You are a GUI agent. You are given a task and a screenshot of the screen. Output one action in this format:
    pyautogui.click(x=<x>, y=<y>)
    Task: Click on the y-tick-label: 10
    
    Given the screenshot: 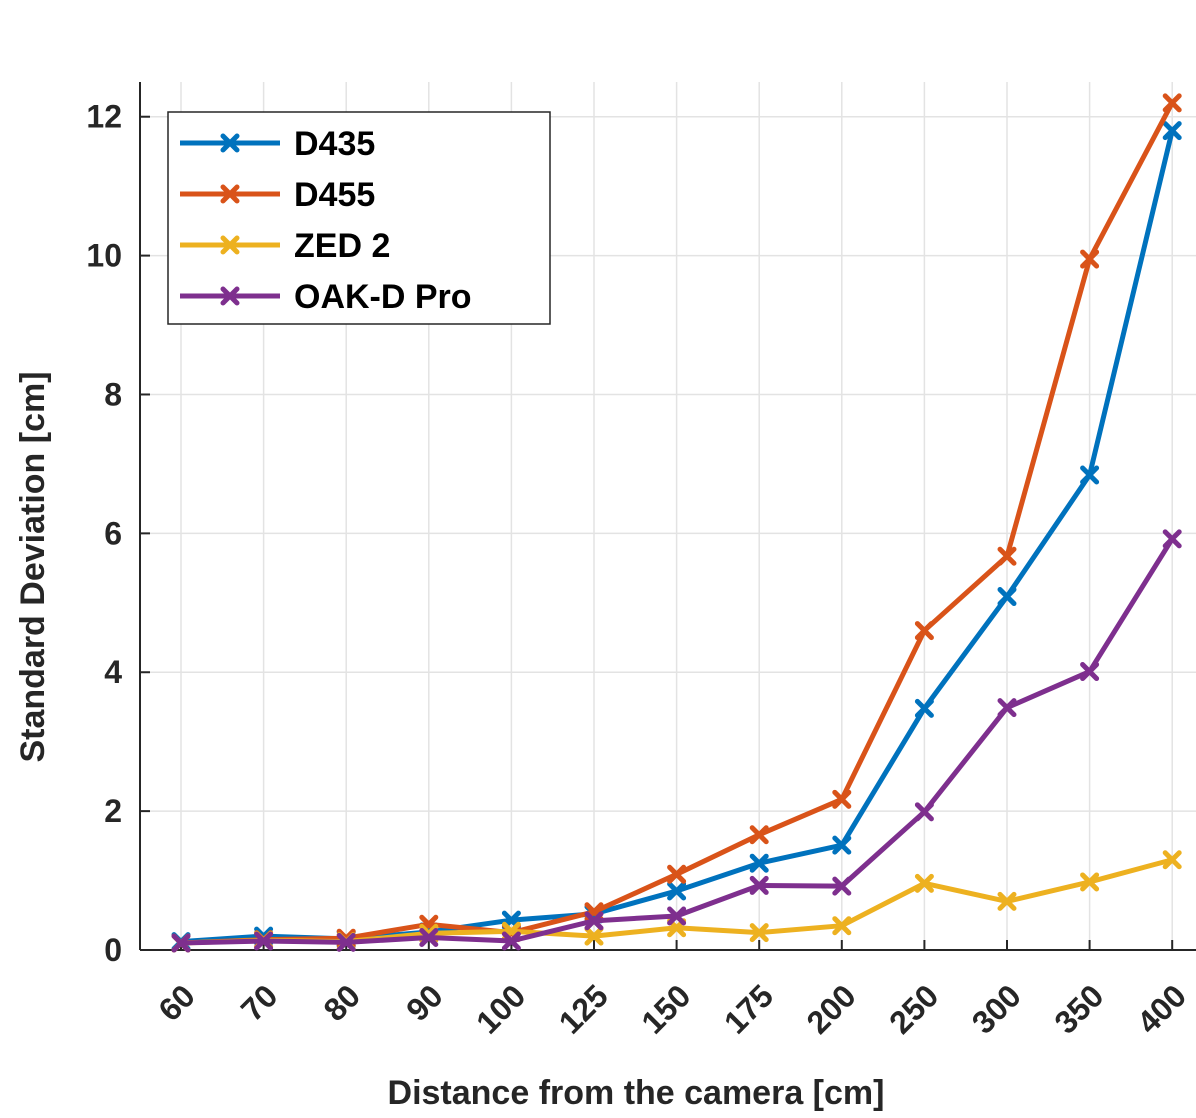 What is the action you would take?
    pyautogui.click(x=104, y=256)
    